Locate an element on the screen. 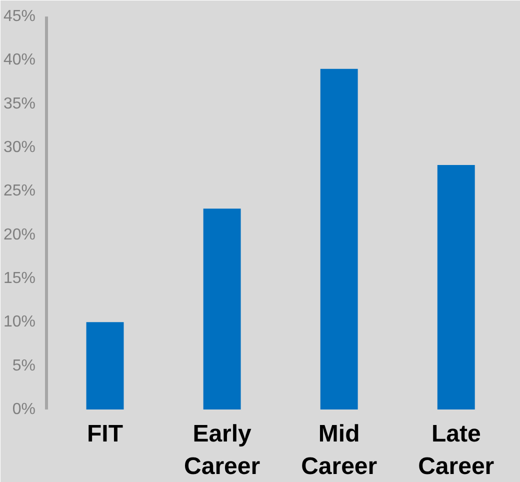  y-tick-label: 45% is located at coordinates (19, 16).